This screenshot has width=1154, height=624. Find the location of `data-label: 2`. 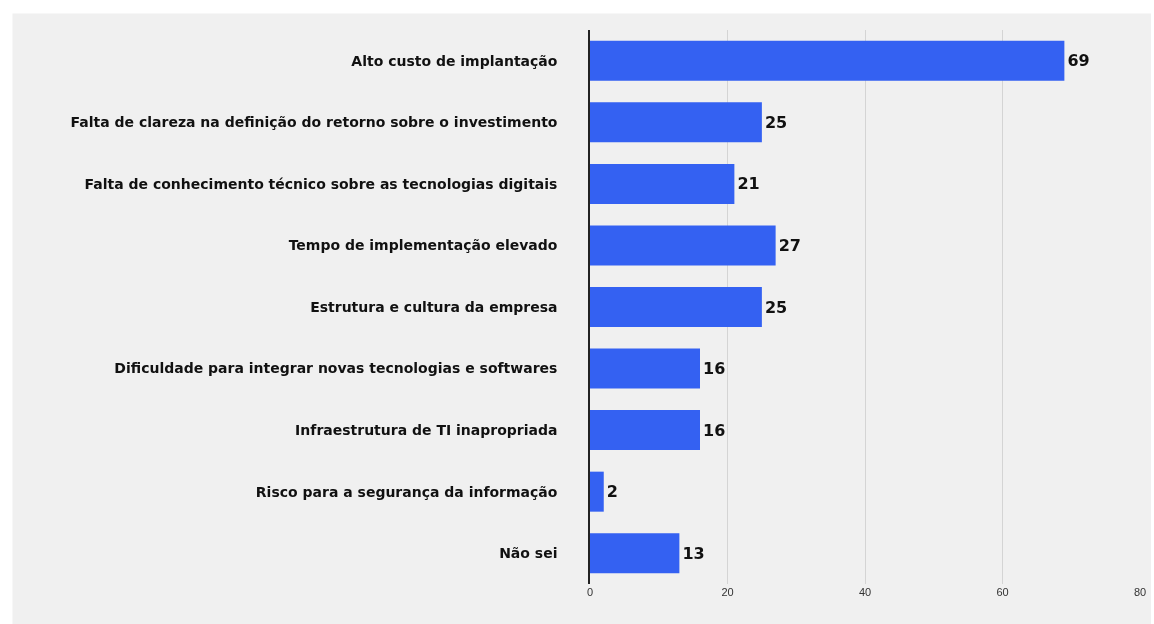

data-label: 2 is located at coordinates (612, 492).